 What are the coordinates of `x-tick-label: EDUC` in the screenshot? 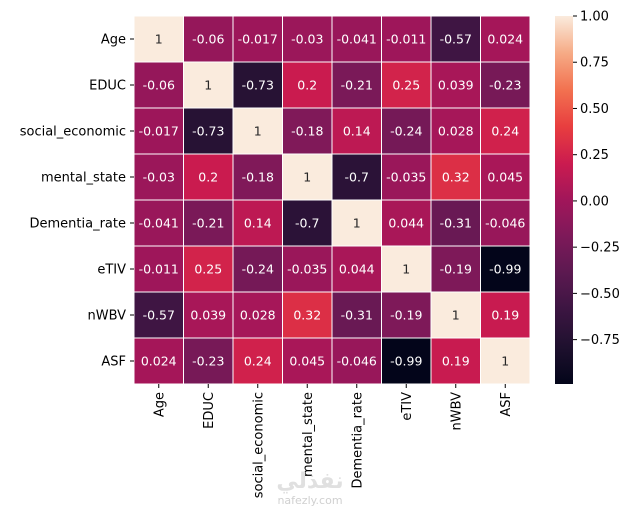 It's located at (209, 410).